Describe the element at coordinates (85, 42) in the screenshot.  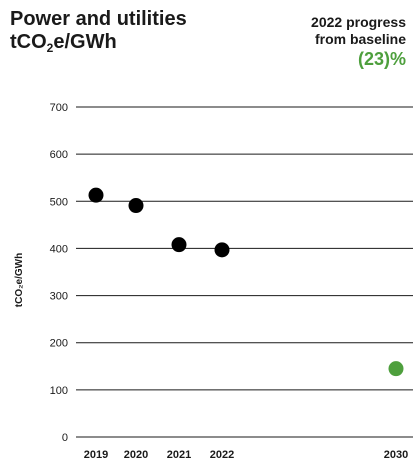
I see `title-unit-suffix: e/GWh` at that location.